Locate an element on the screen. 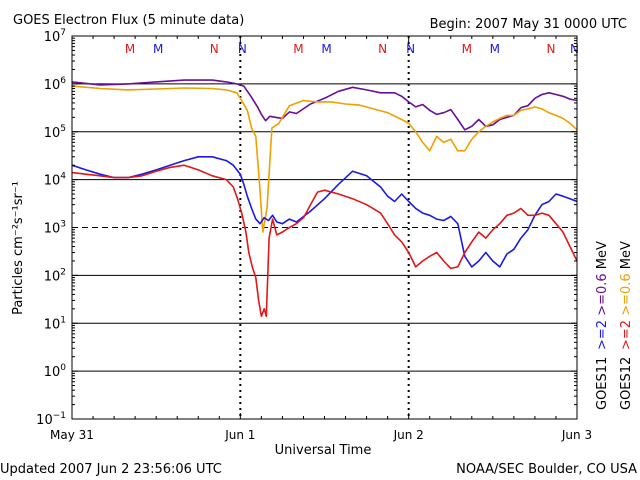 Image resolution: width=640 pixels, height=480 pixels. credit: NOAA/SEC Boulder, CO USA is located at coordinates (546, 469).